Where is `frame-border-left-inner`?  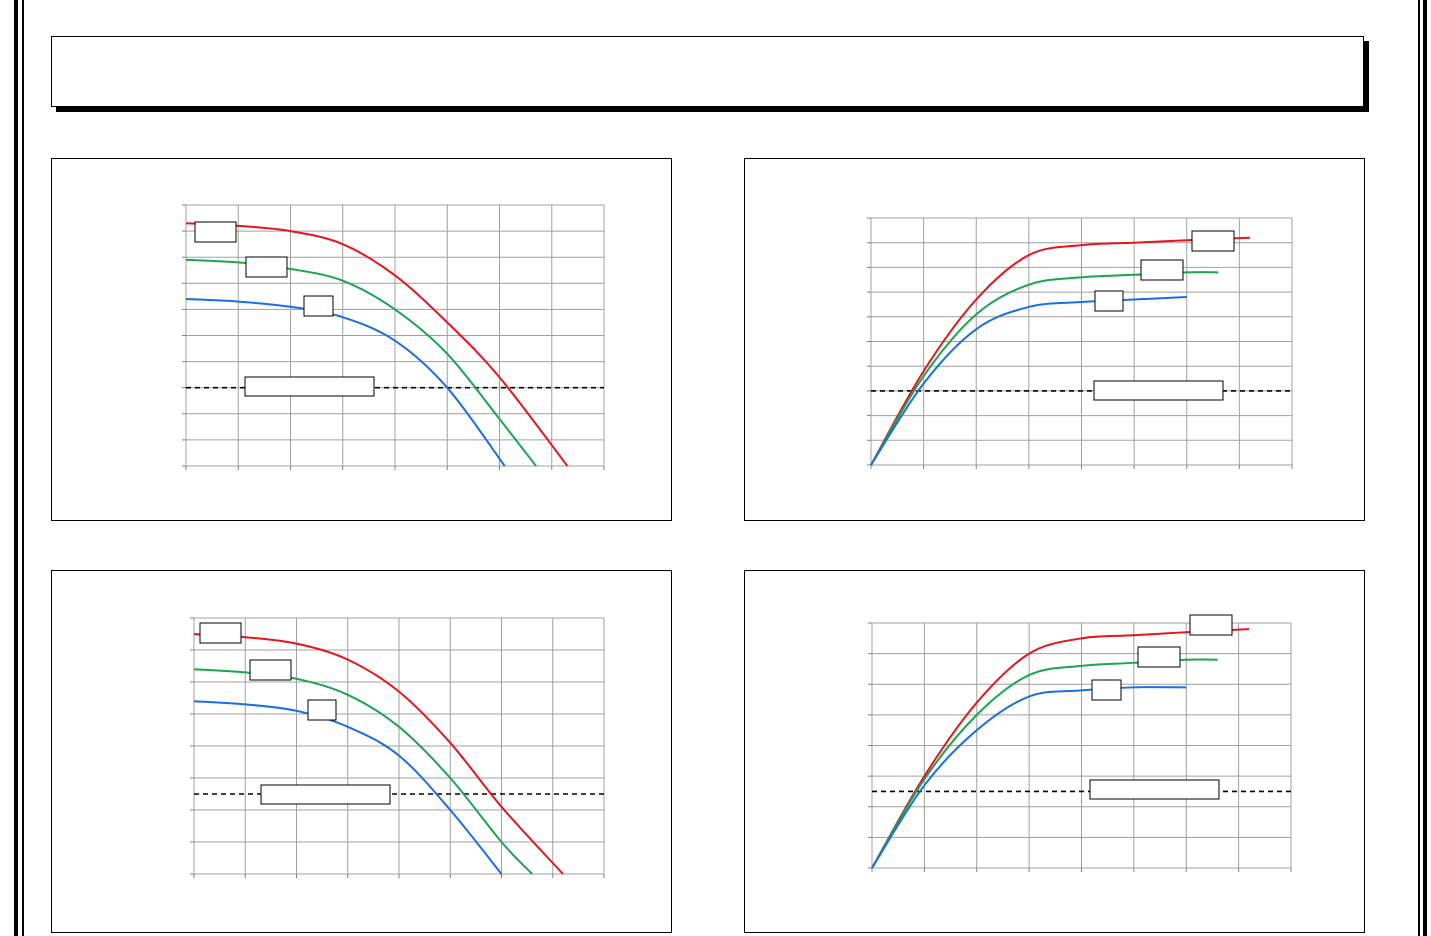
frame-border-left-inner is located at coordinates (23, 468).